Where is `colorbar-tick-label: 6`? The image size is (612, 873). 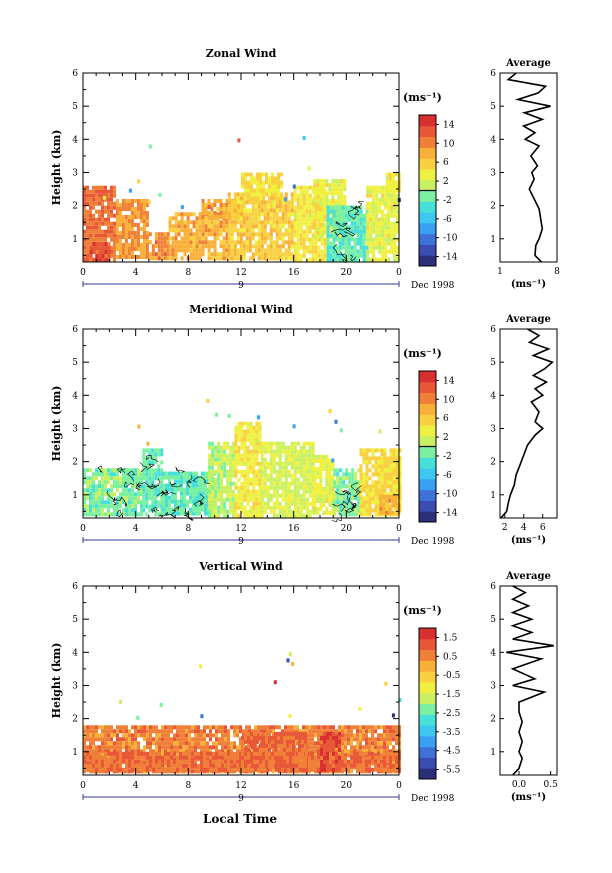 colorbar-tick-label: 6 is located at coordinates (446, 163).